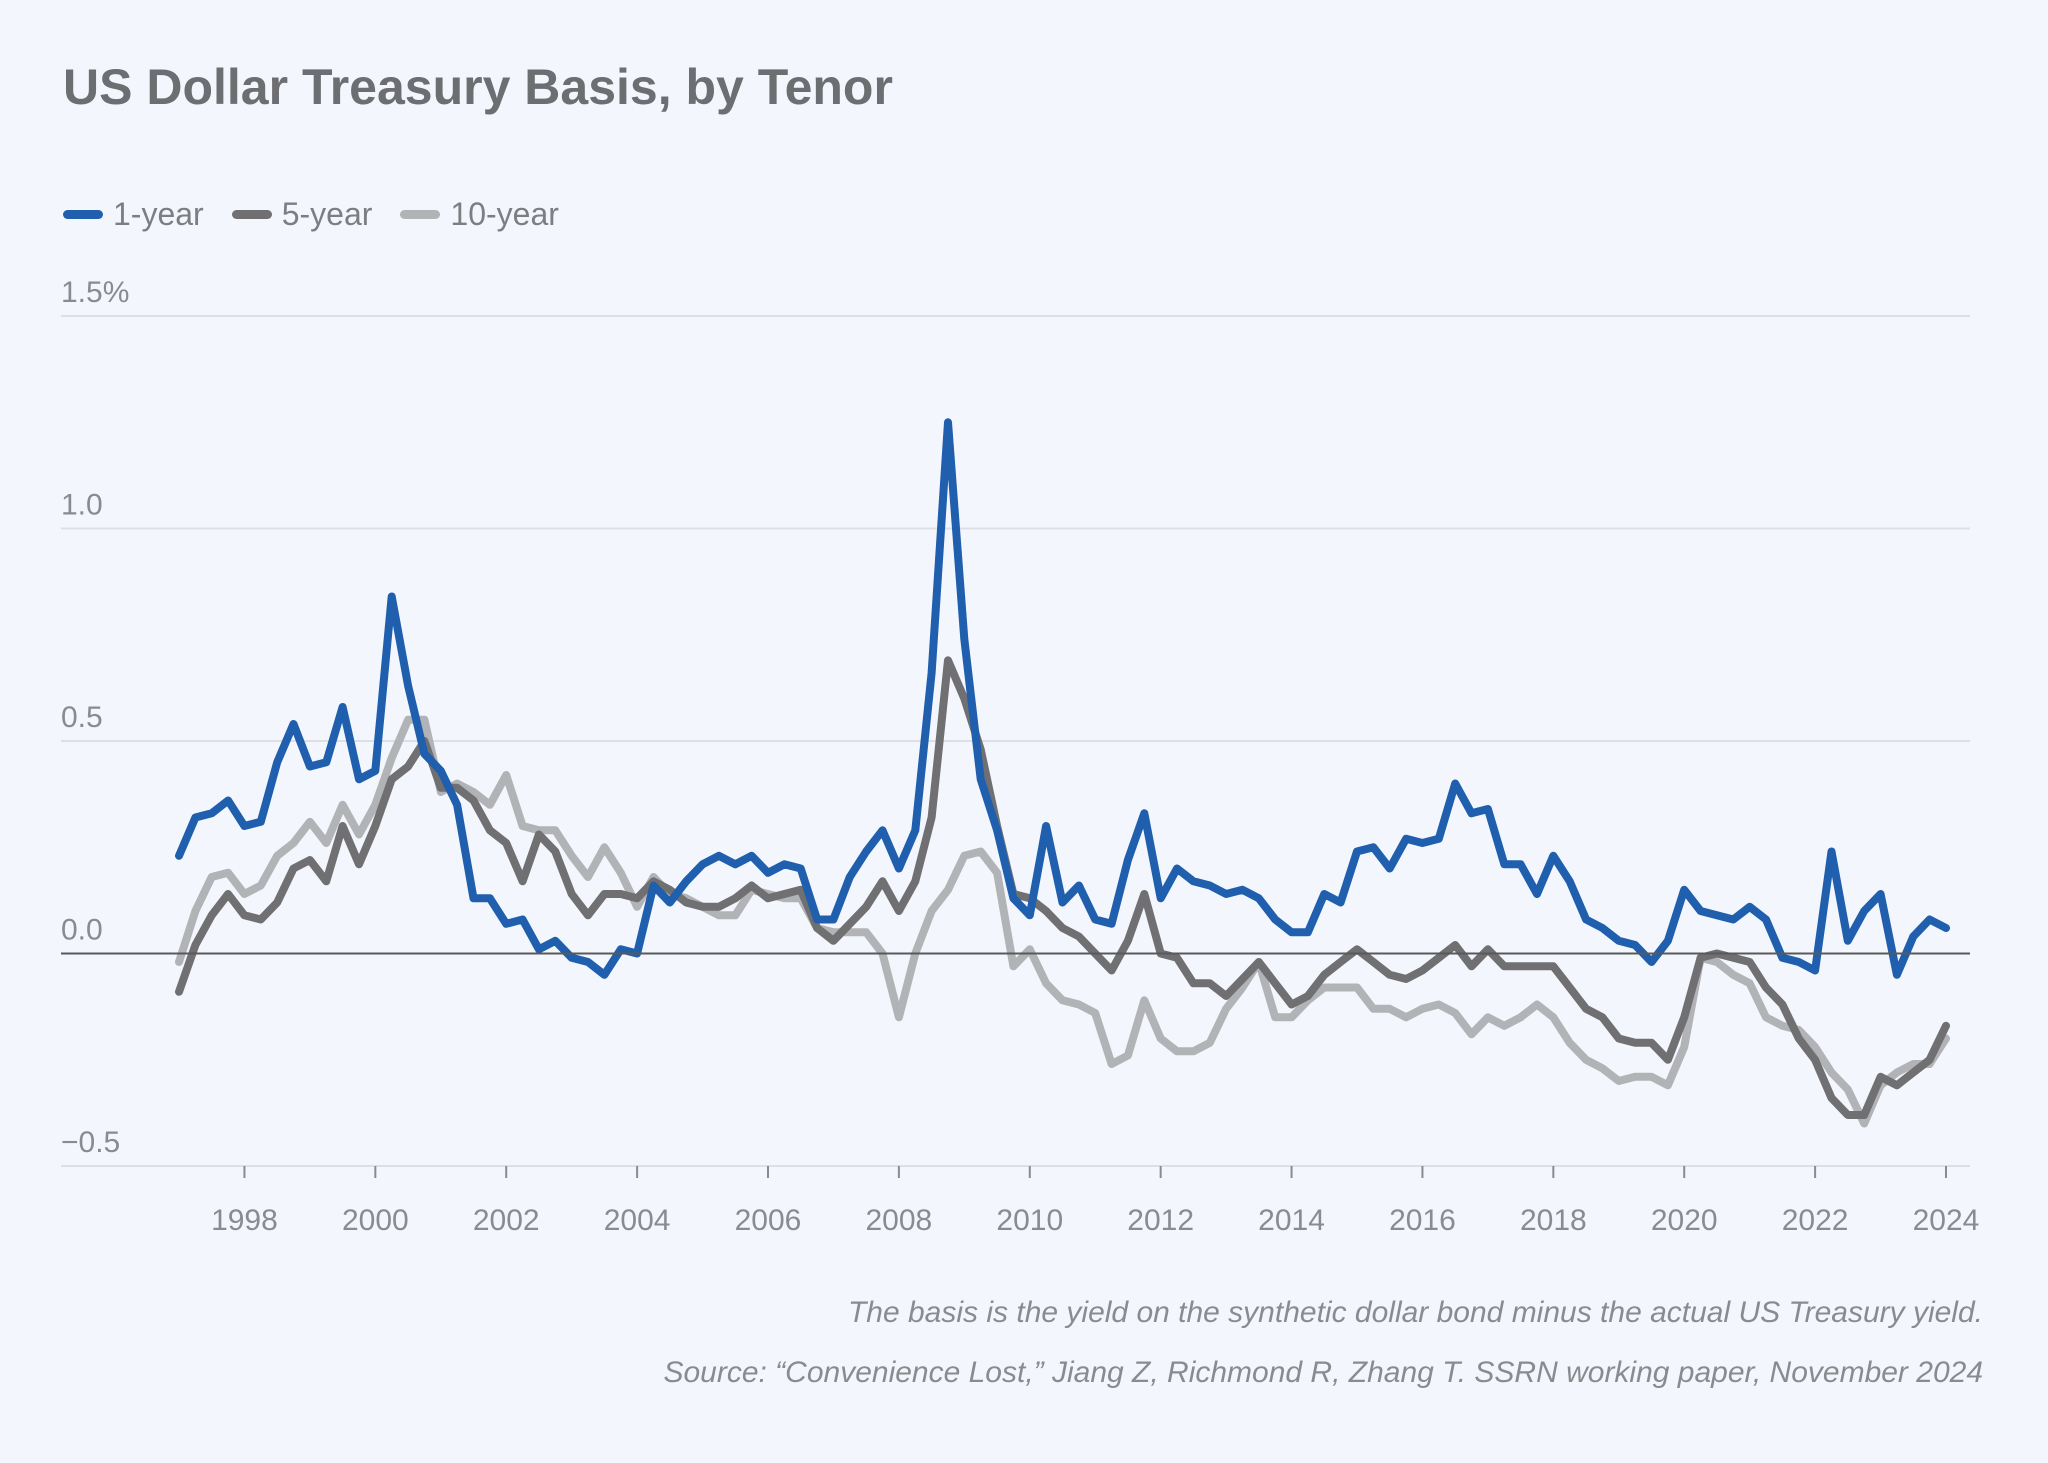 The width and height of the screenshot is (2048, 1463). What do you see at coordinates (1160, 1220) in the screenshot?
I see `x-tick-label: 2012` at bounding box center [1160, 1220].